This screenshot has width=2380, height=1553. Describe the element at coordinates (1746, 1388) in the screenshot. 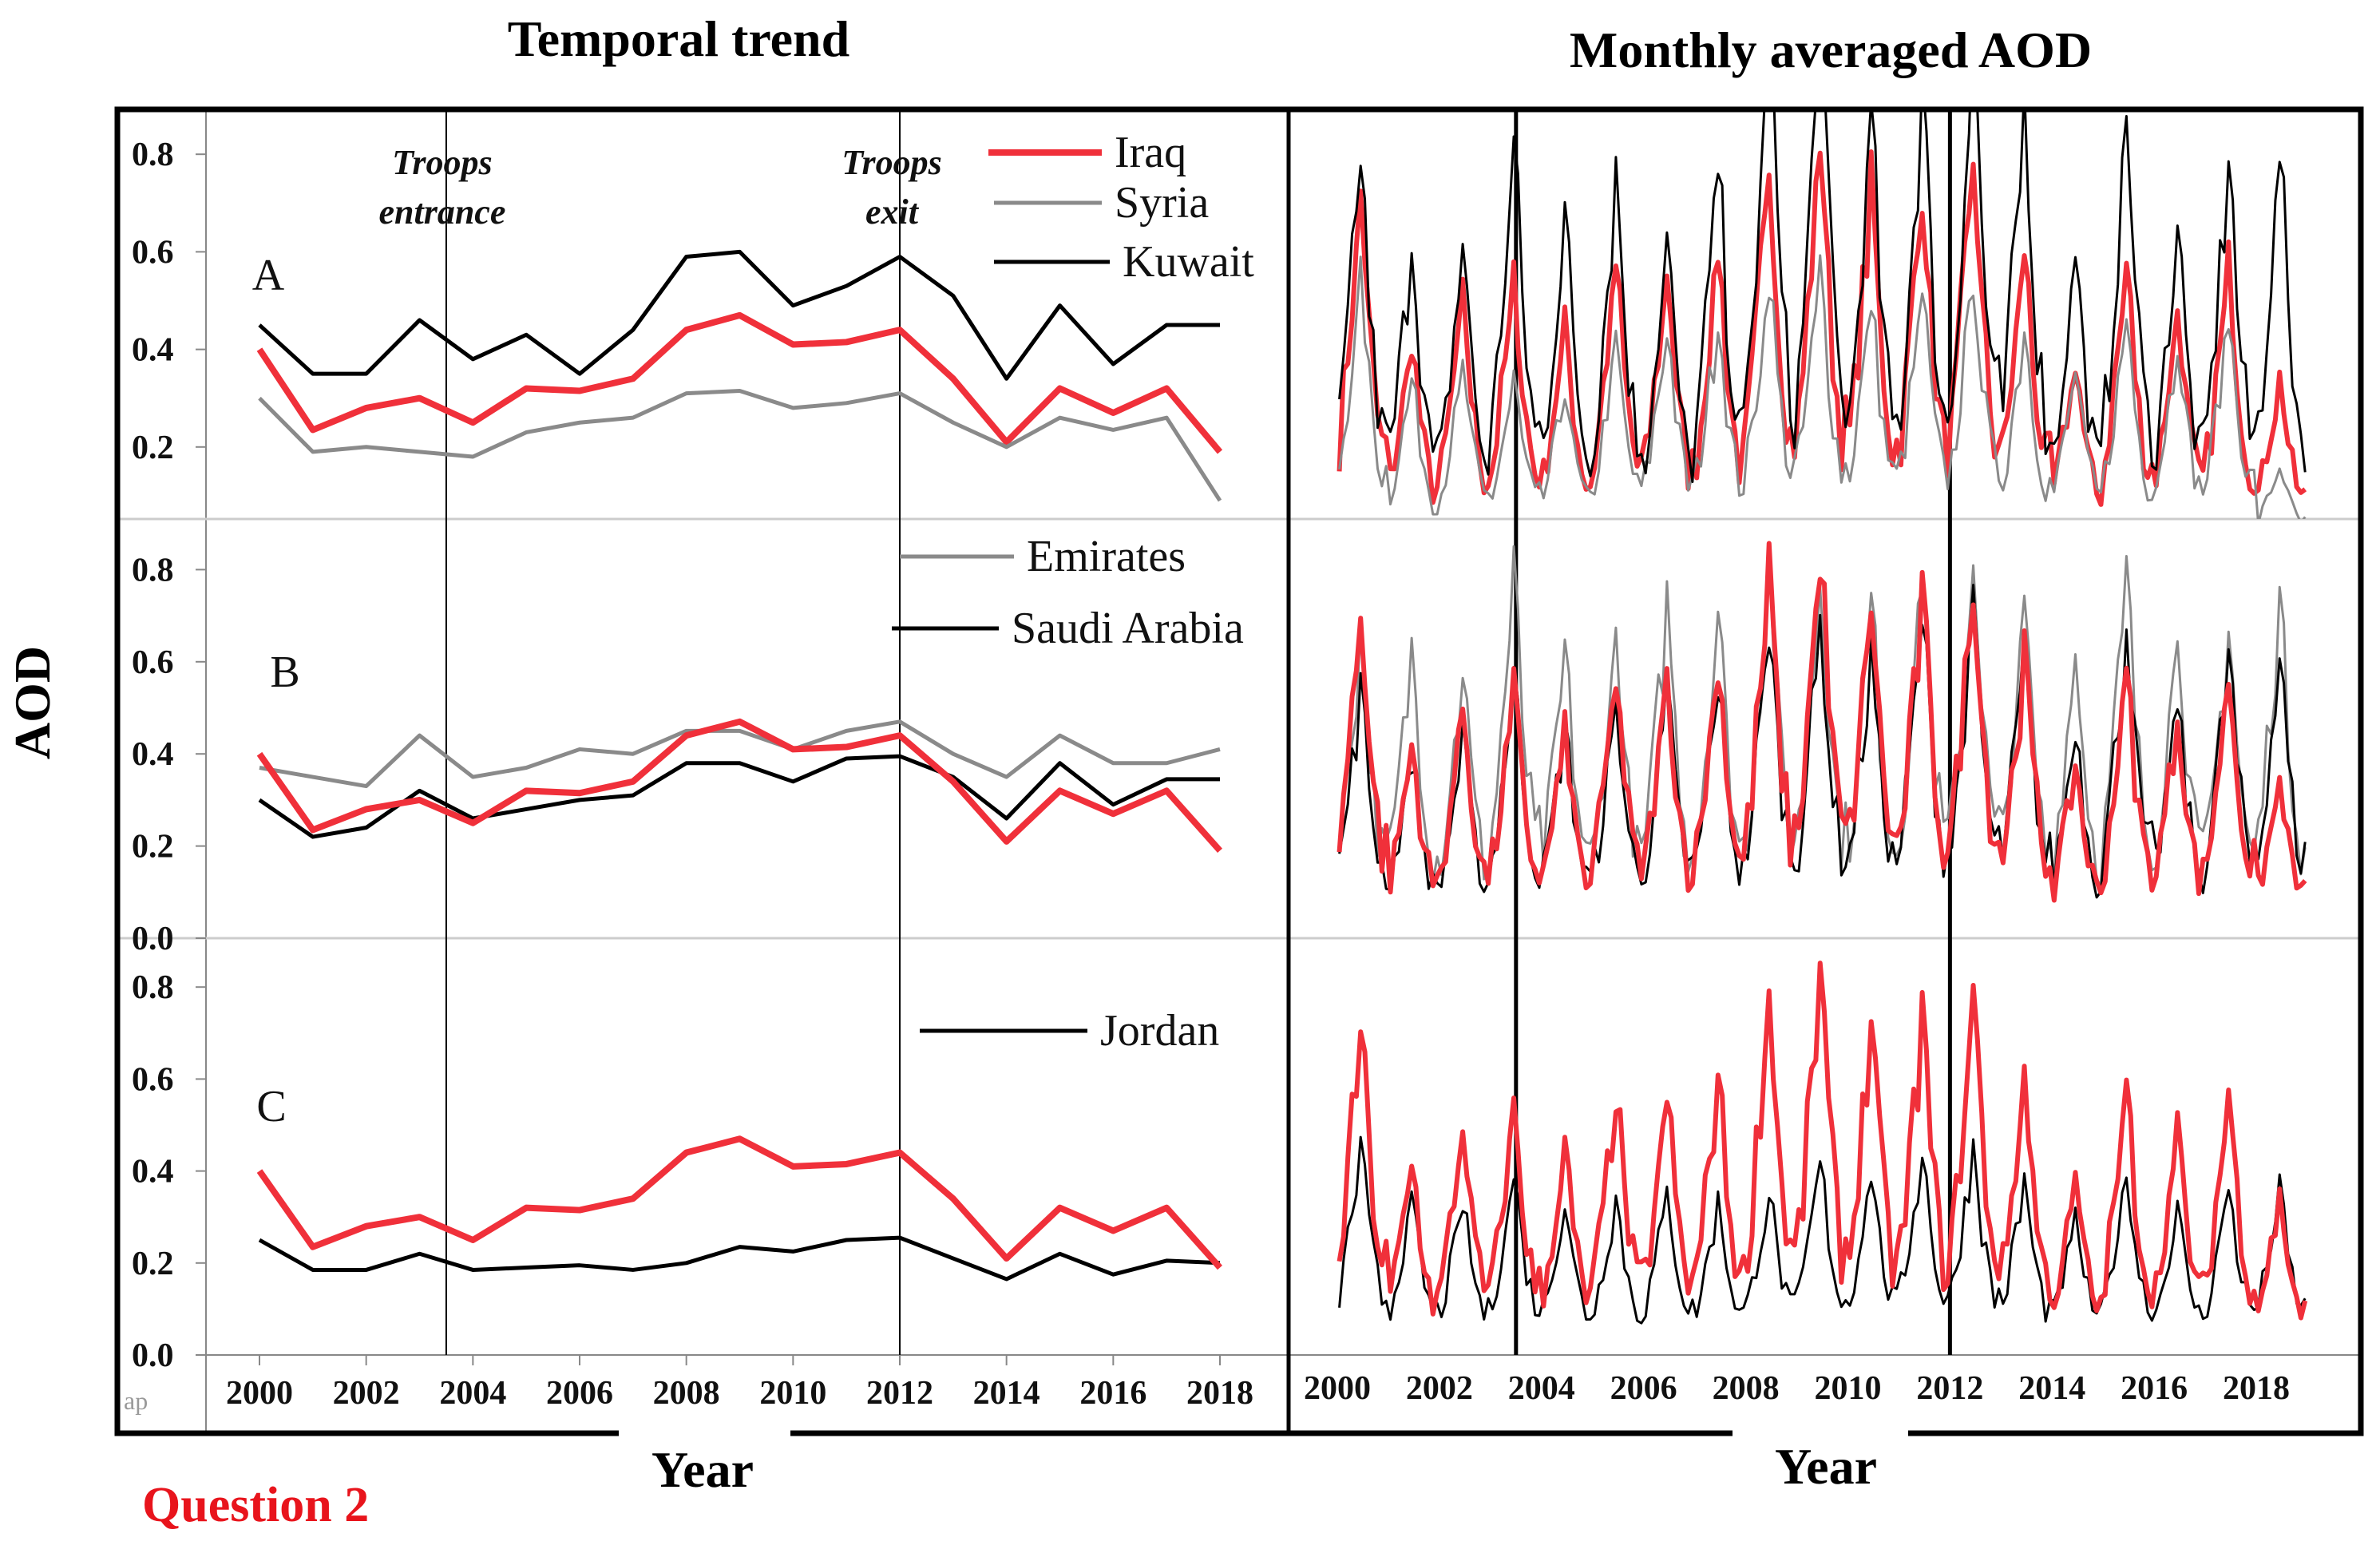

I see `x-tick-label-right: 2008` at that location.